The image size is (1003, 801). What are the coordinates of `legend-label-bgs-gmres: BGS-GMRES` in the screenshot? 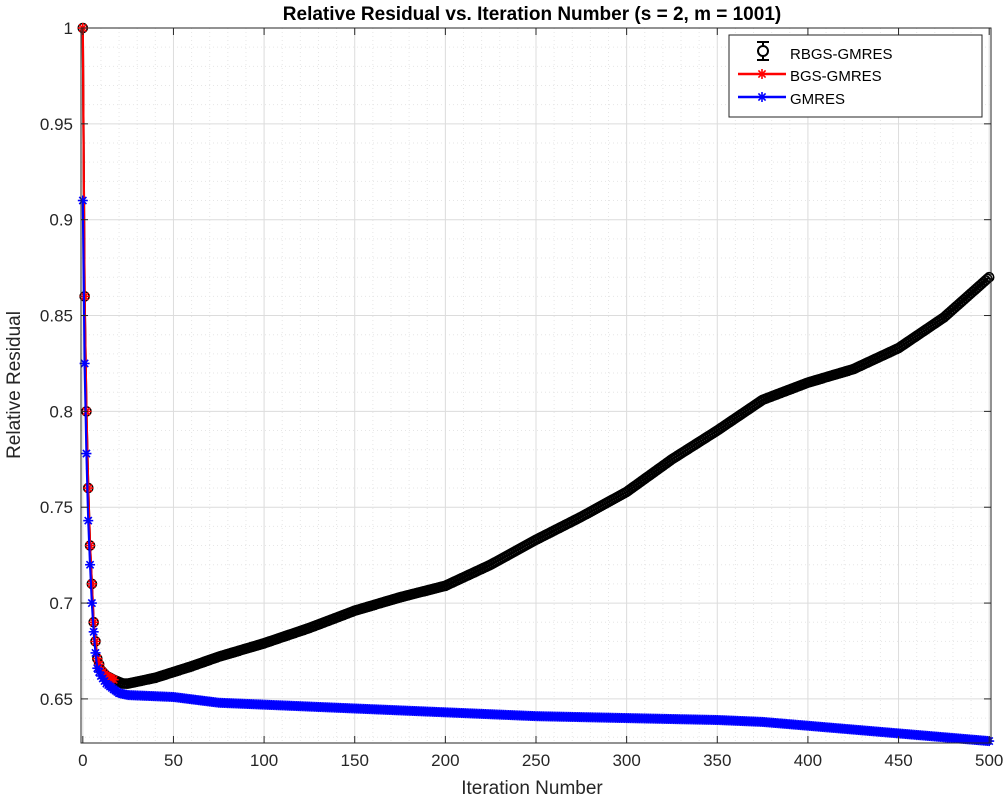 It's located at (836, 76).